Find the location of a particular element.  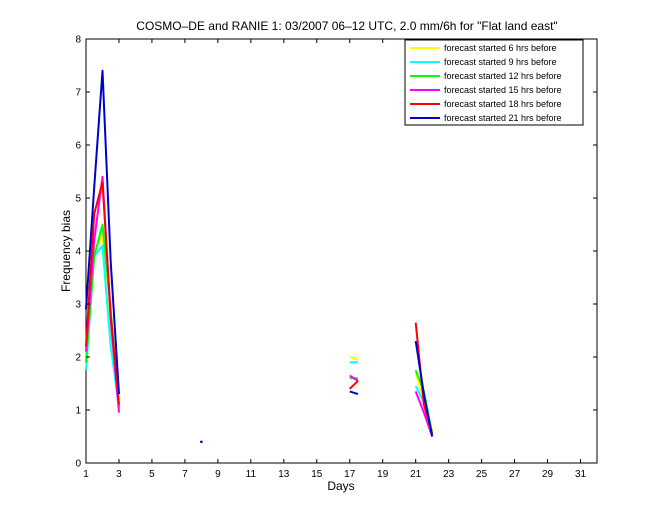

series-point is located at coordinates (201, 442).